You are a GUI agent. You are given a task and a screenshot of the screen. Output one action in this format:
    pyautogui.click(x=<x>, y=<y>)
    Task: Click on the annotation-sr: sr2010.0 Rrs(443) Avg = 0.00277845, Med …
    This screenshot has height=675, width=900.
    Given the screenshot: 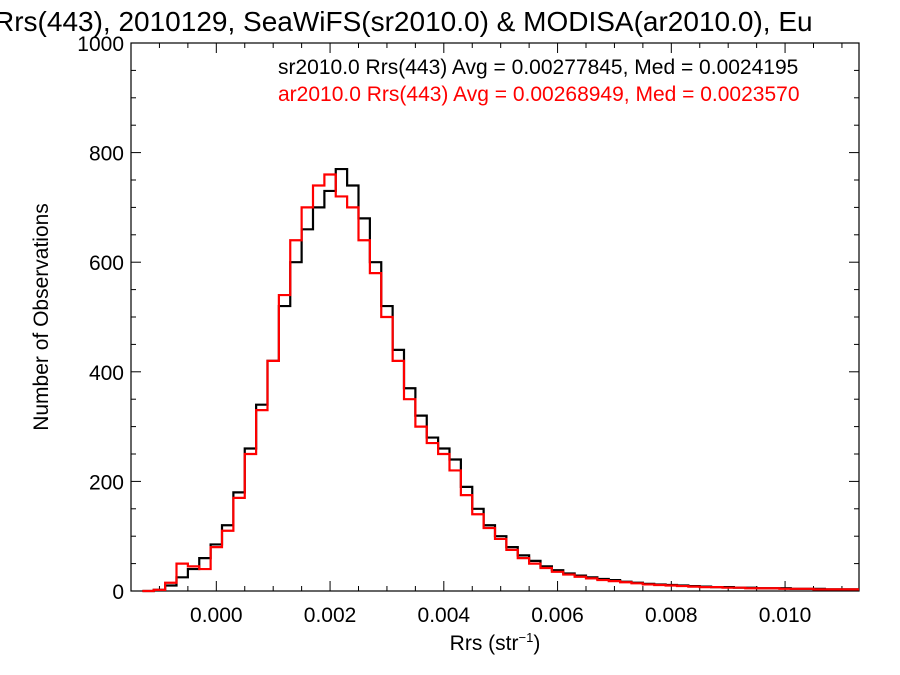 What is the action you would take?
    pyautogui.click(x=538, y=67)
    